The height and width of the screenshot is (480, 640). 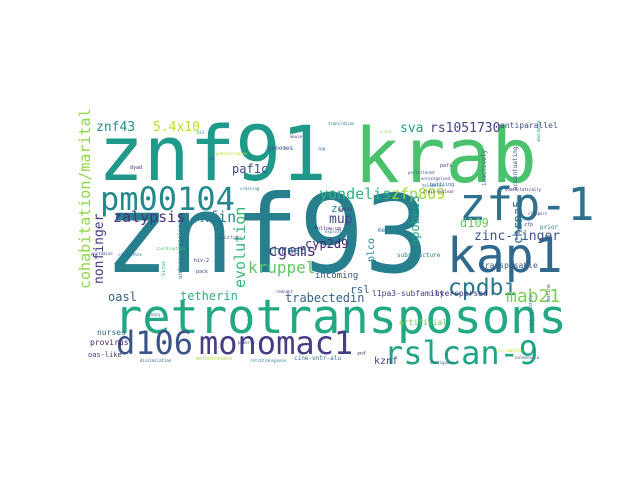 I want to click on word-accentuating: accentuating, so click(x=515, y=168).